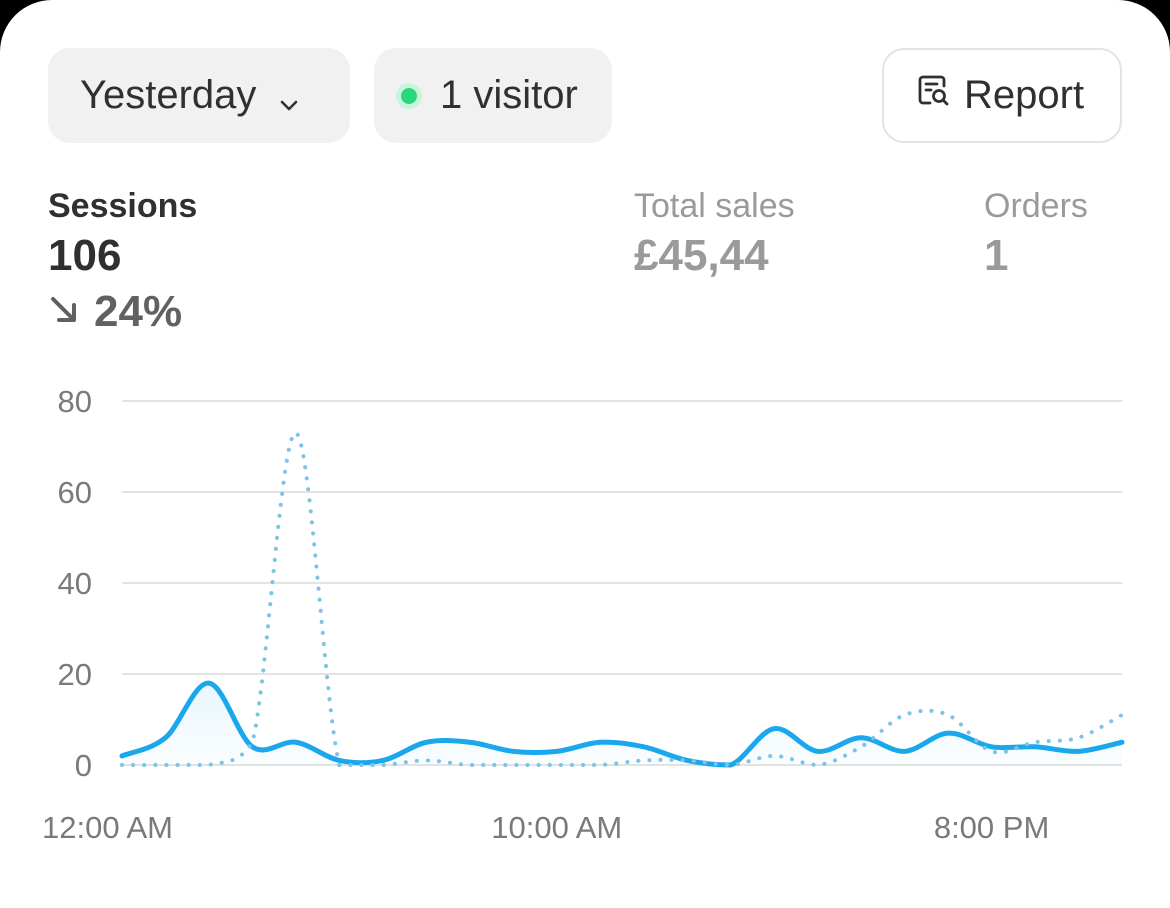 The height and width of the screenshot is (908, 1170). What do you see at coordinates (75, 492) in the screenshot?
I see `y-tick-label: 60` at bounding box center [75, 492].